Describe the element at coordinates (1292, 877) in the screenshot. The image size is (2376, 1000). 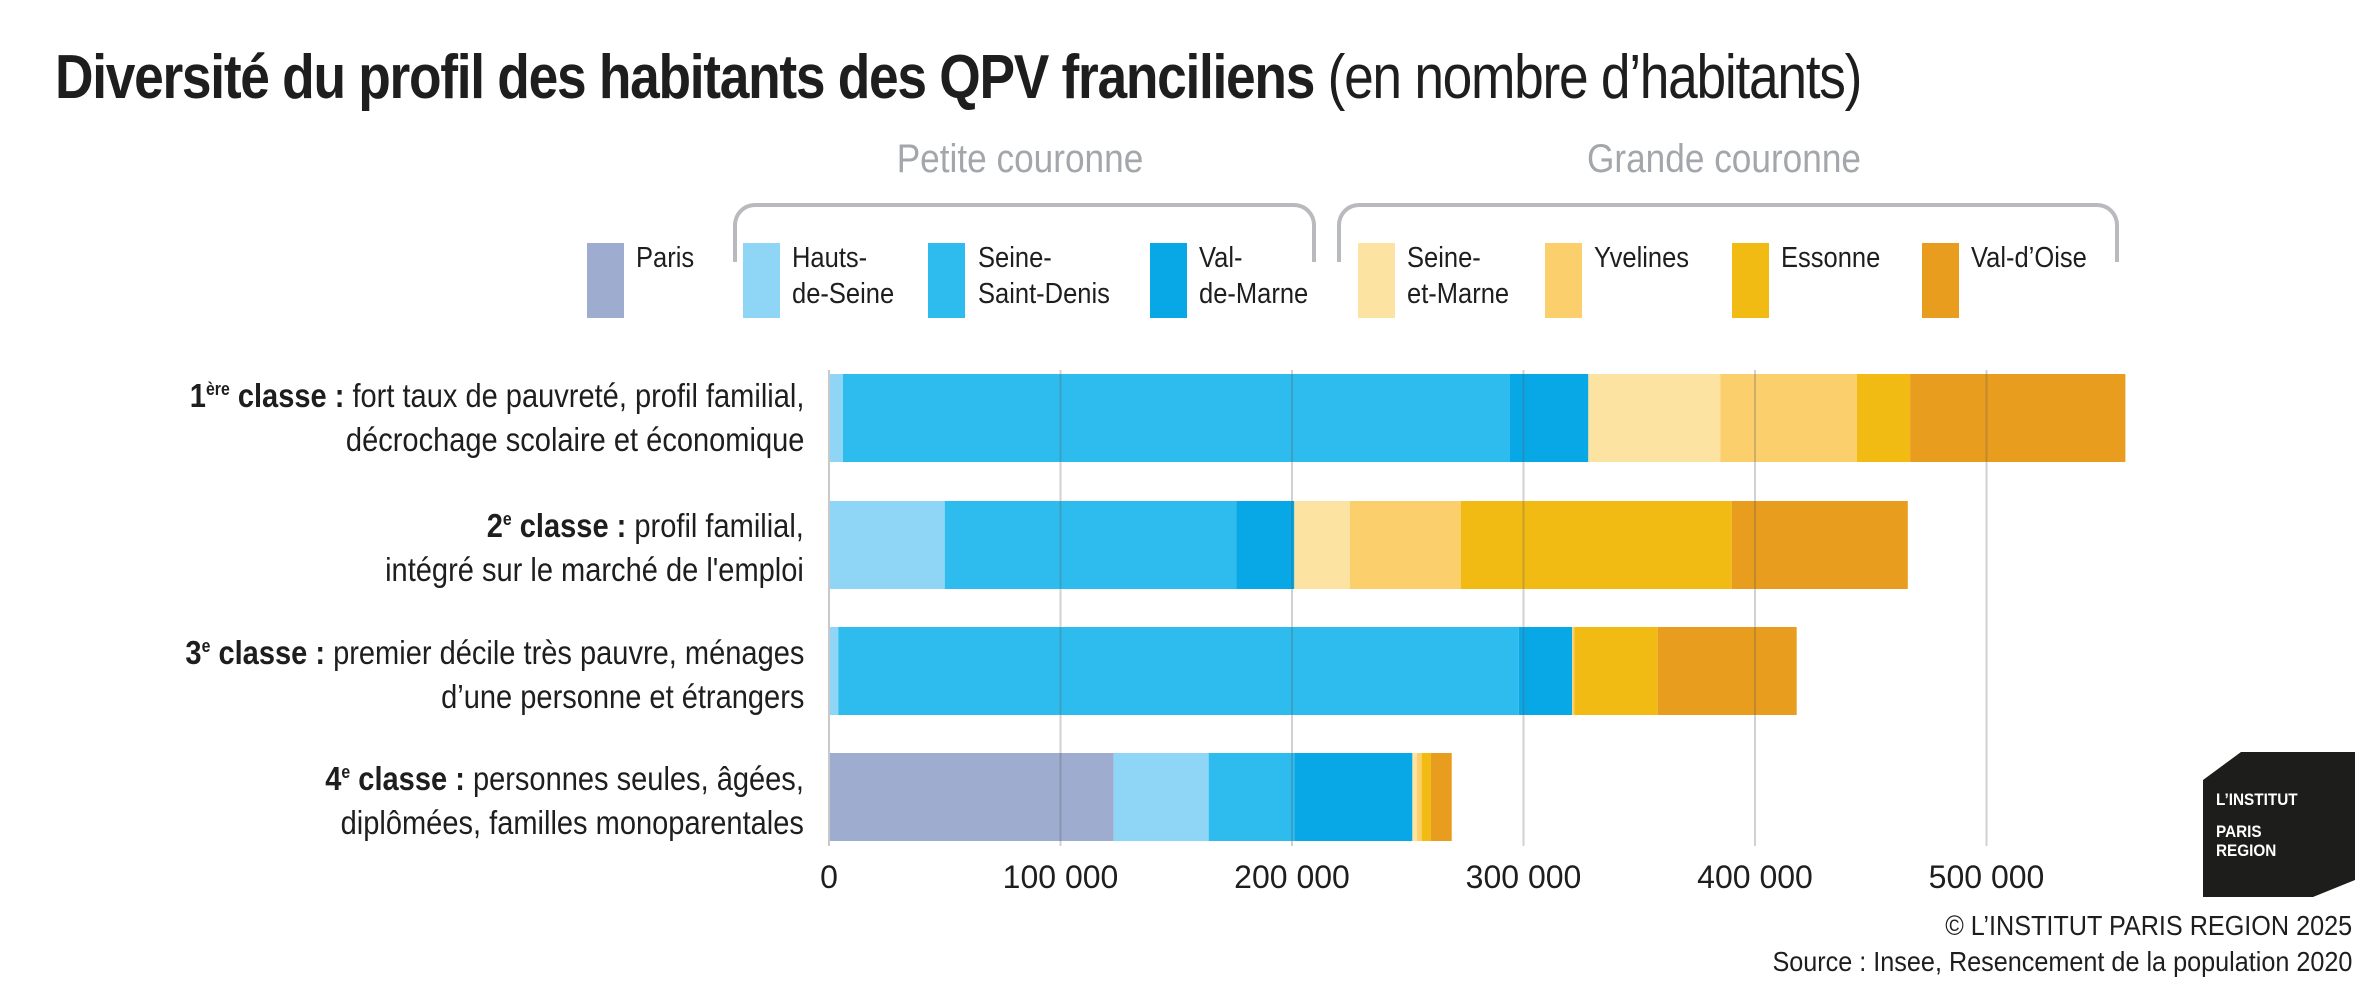
I see `x-tick-label-200000: 200 000` at that location.